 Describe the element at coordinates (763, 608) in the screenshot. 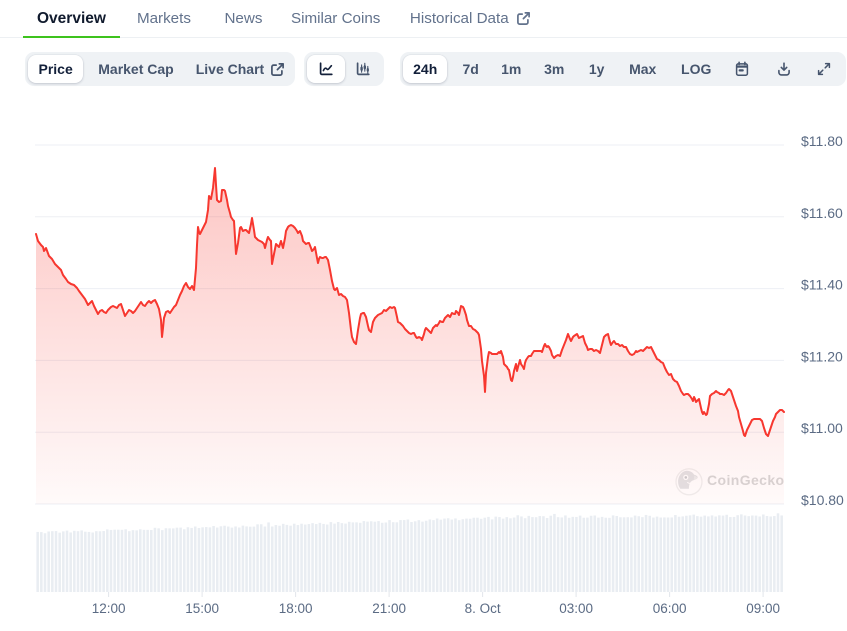

I see `svg-text: 09:00` at that location.